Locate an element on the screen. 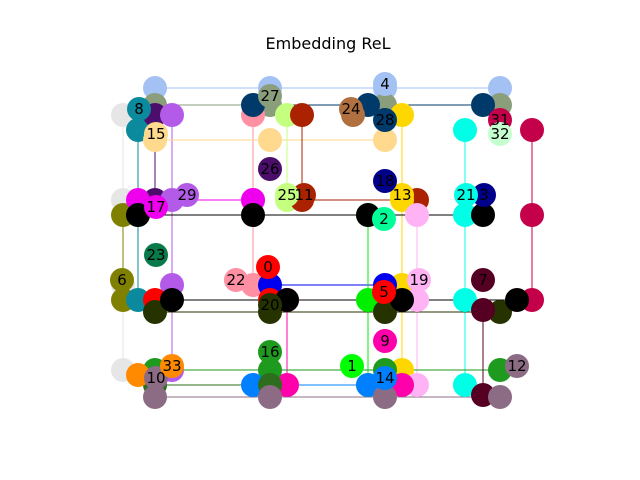 The image size is (640, 480). node-label-29: 29 is located at coordinates (186, 195).